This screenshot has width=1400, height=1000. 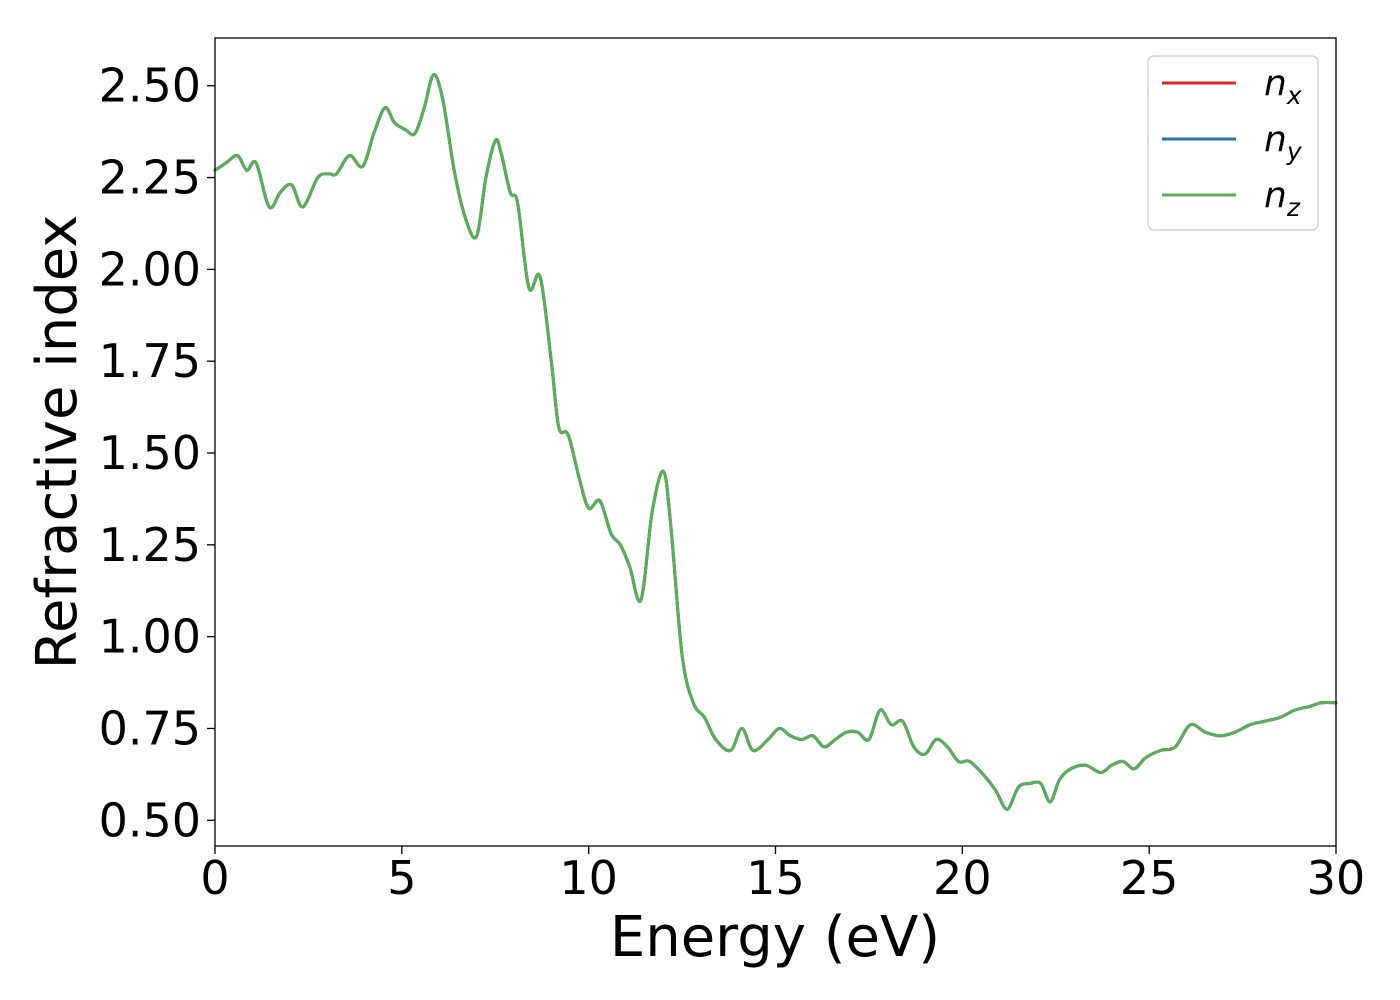 What do you see at coordinates (1294, 95) in the screenshot?
I see `legend-label-subscript: x` at bounding box center [1294, 95].